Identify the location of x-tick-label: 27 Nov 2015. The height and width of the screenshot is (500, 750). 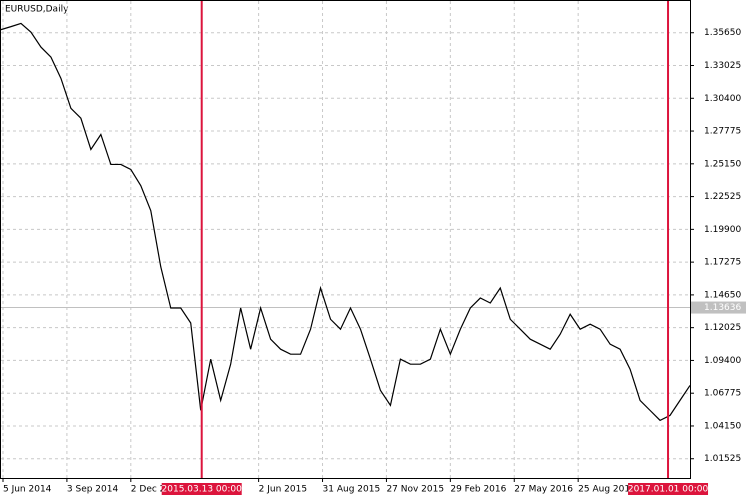
(415, 490).